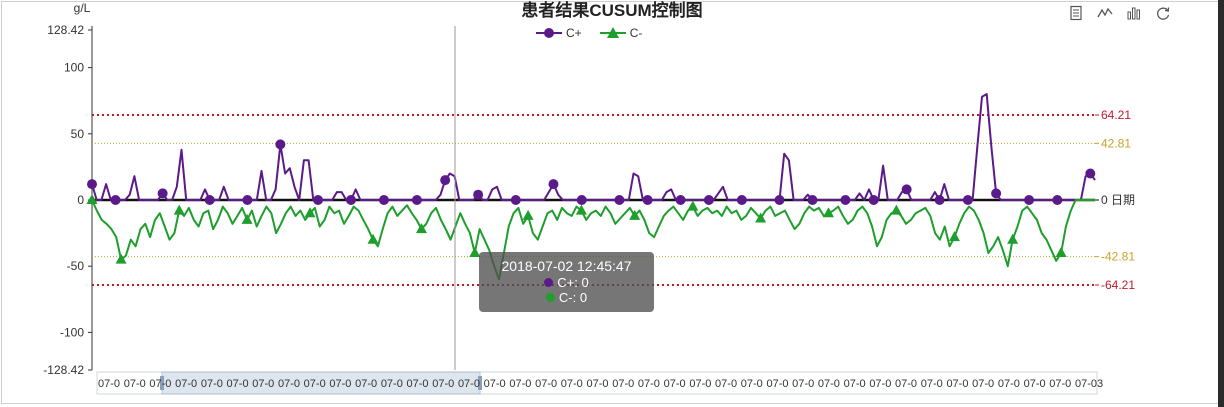 The height and width of the screenshot is (407, 1224). I want to click on bar-chart-icon, so click(1134, 13).